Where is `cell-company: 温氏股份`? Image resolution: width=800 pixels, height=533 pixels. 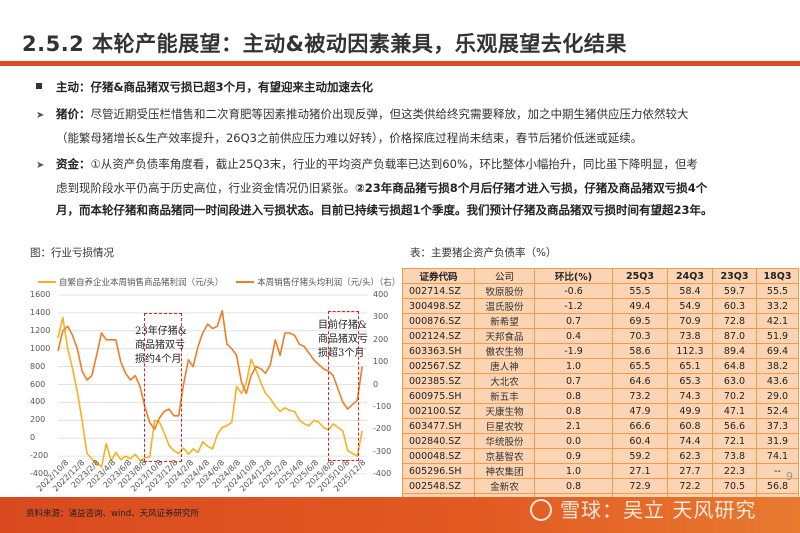 cell-company: 温氏股份 is located at coordinates (504, 306).